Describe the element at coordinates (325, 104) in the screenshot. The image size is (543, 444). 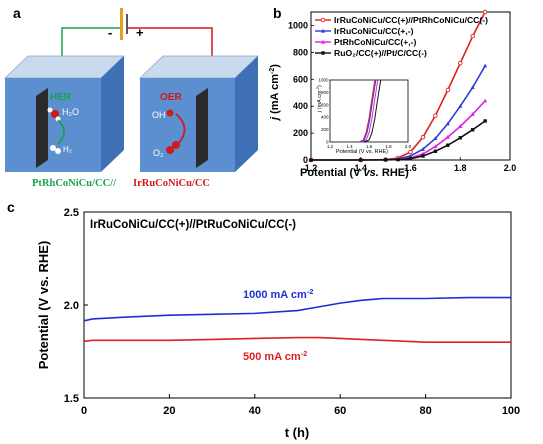
I see `inset-y-tick-label: 600` at that location.